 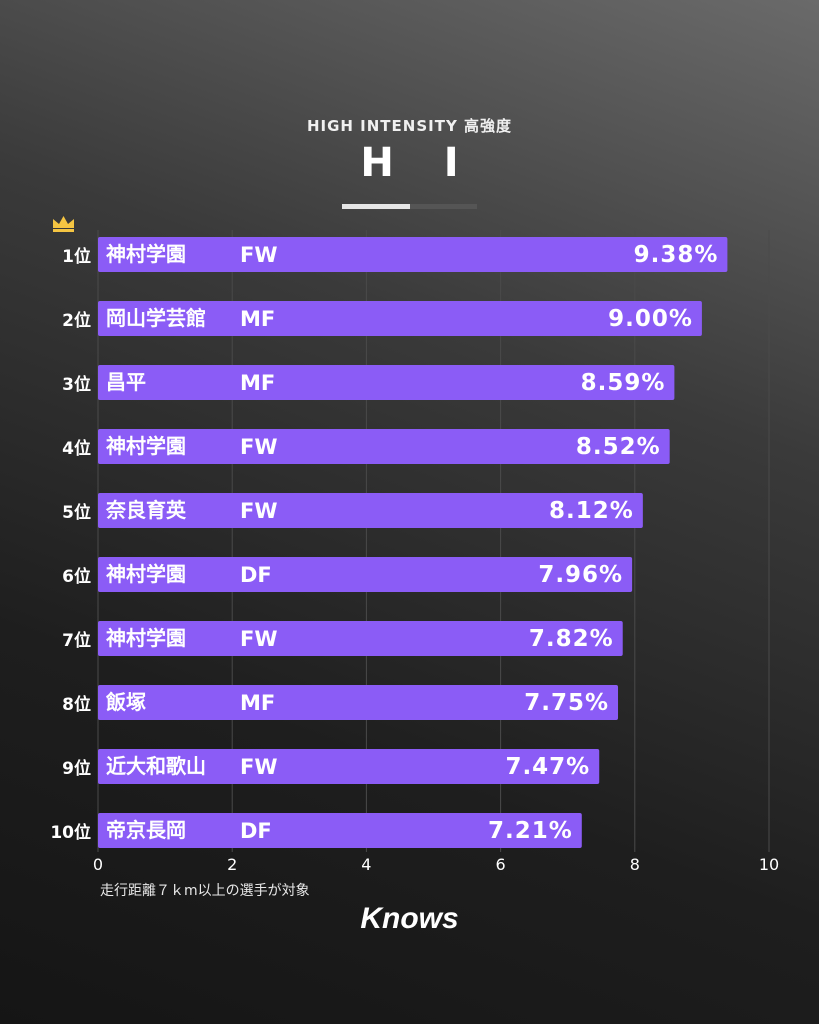 I want to click on rank-label: 1位, so click(x=76, y=256).